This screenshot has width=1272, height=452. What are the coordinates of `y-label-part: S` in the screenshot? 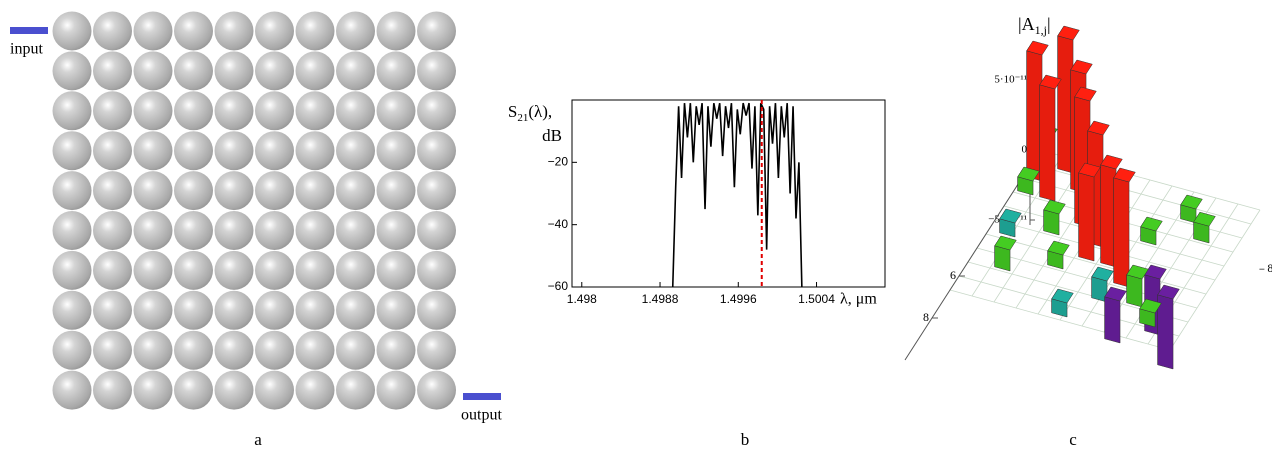 It's located at (512, 111).